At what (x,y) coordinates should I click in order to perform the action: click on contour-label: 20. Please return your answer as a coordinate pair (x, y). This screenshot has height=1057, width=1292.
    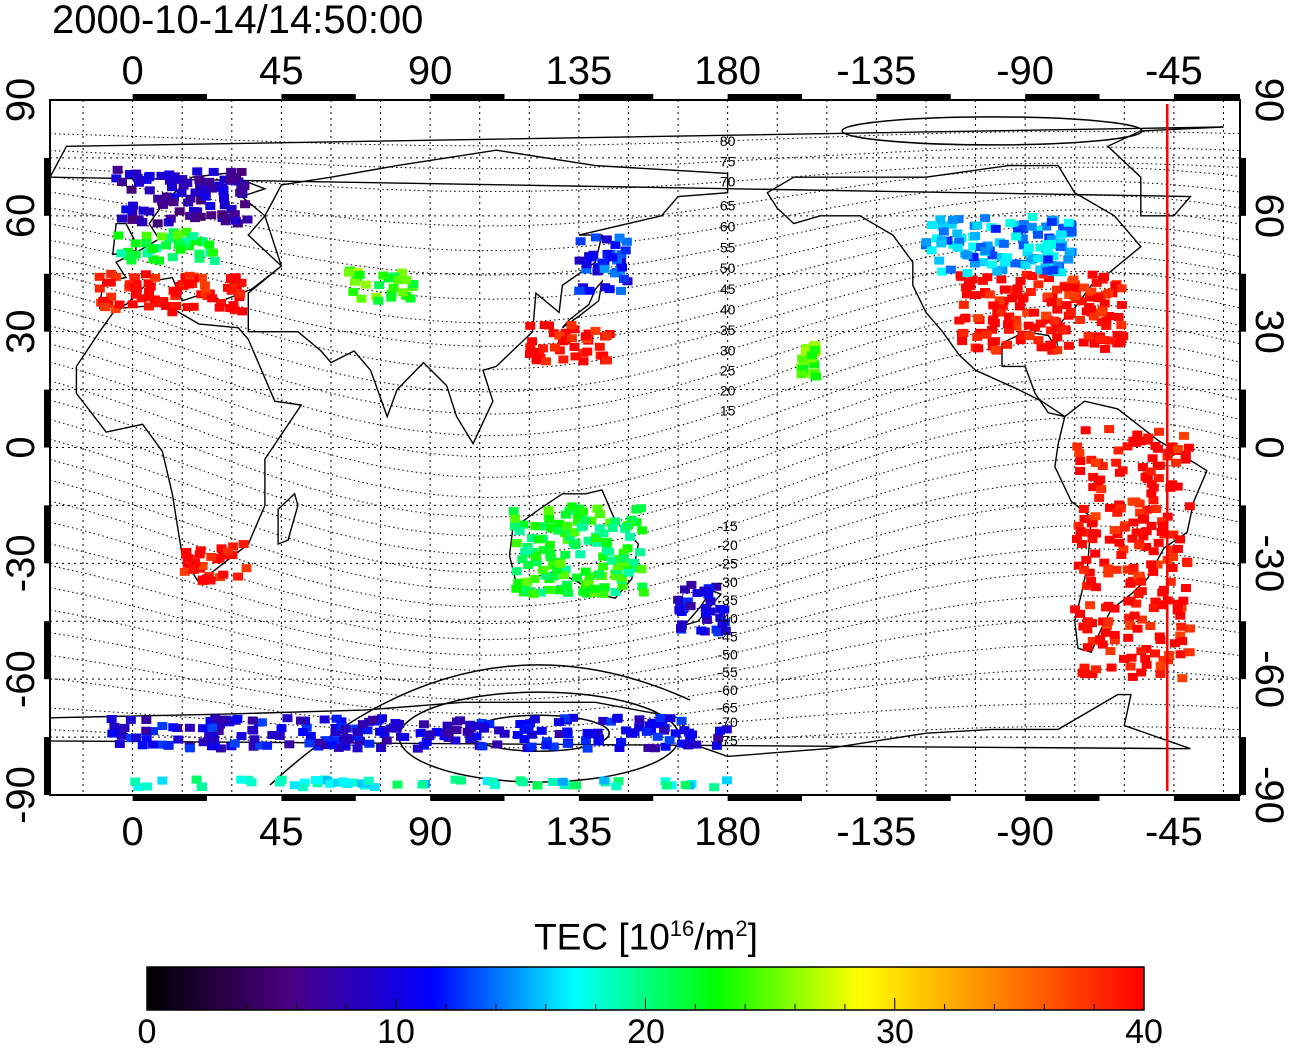
    Looking at the image, I should click on (728, 390).